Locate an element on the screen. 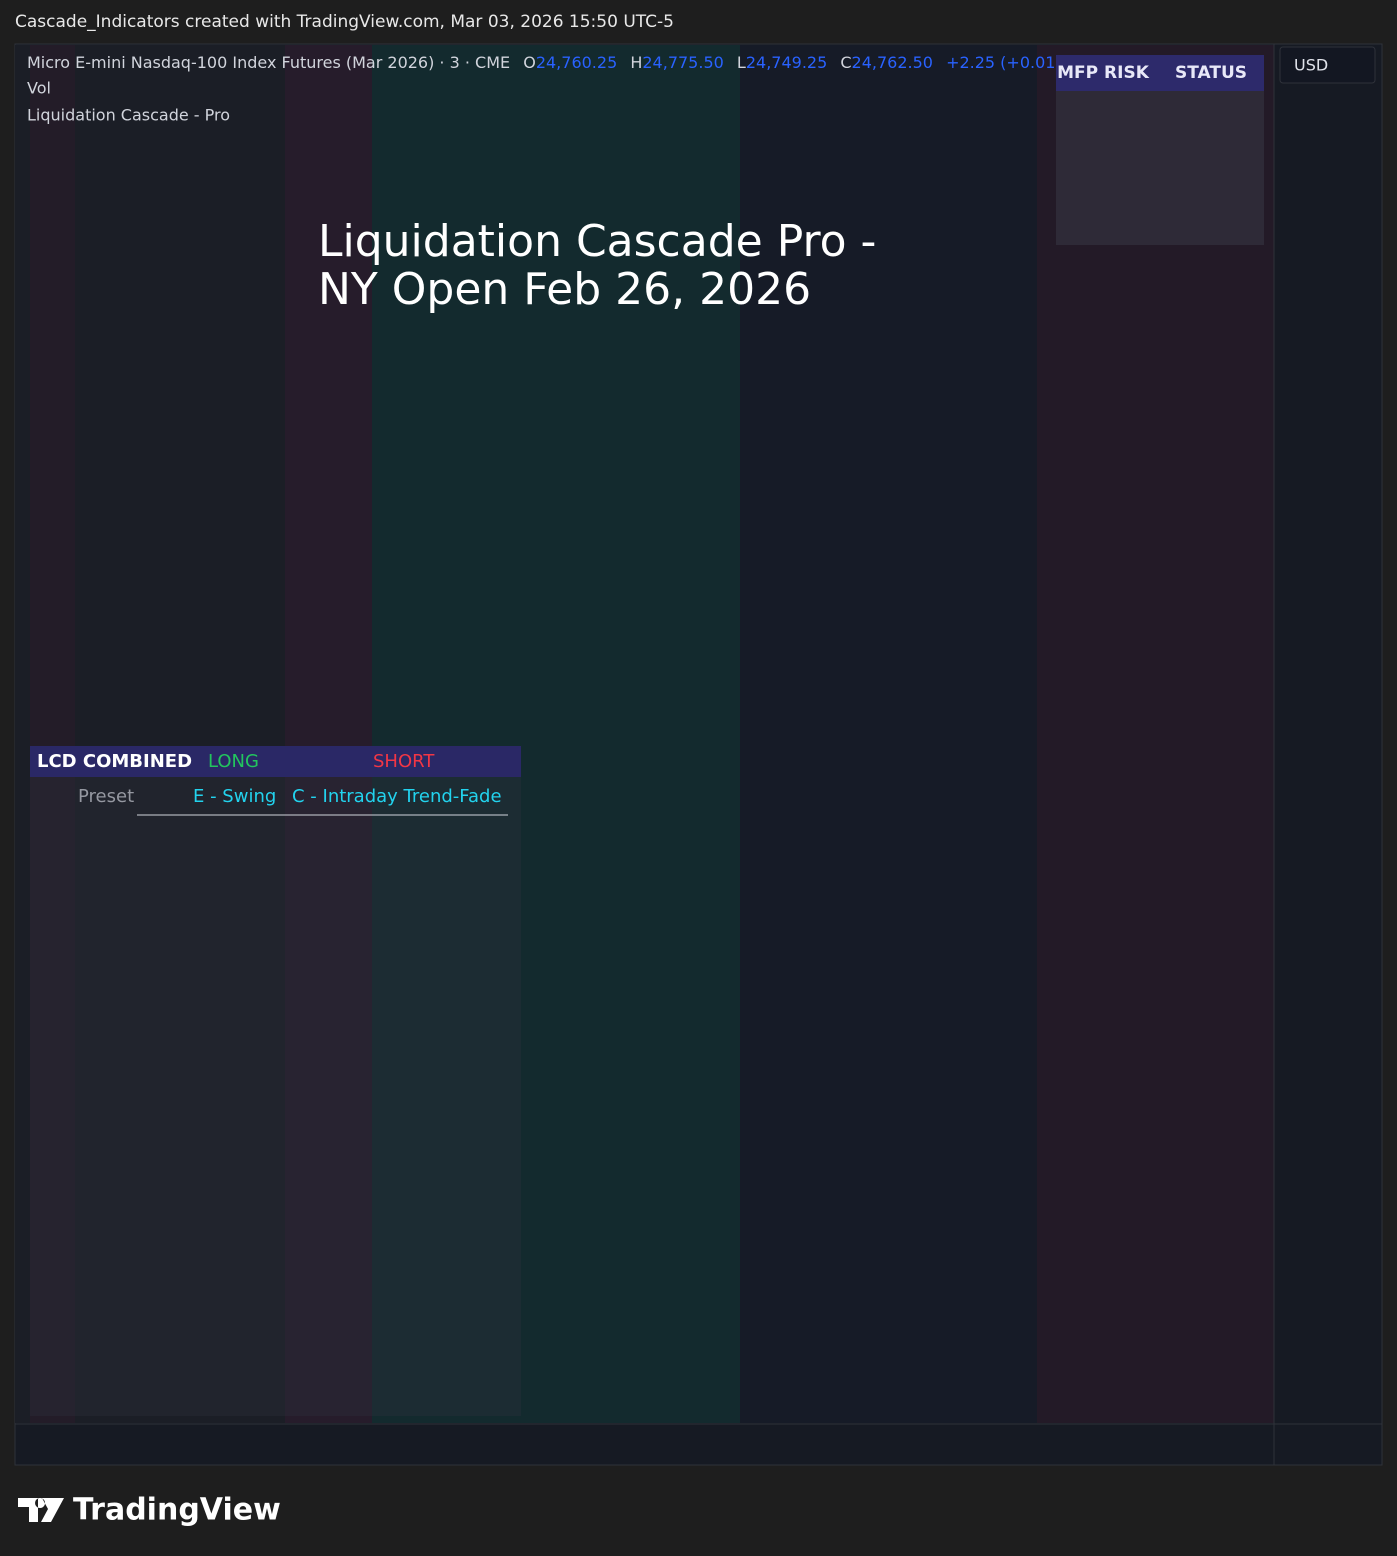  ohlc-key: O is located at coordinates (529, 62).